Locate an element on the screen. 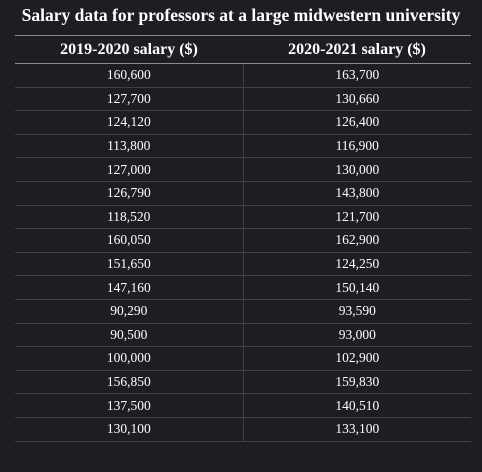 This screenshot has width=482, height=472. salary-2020-2021-cell: 130,660 is located at coordinates (356, 99).